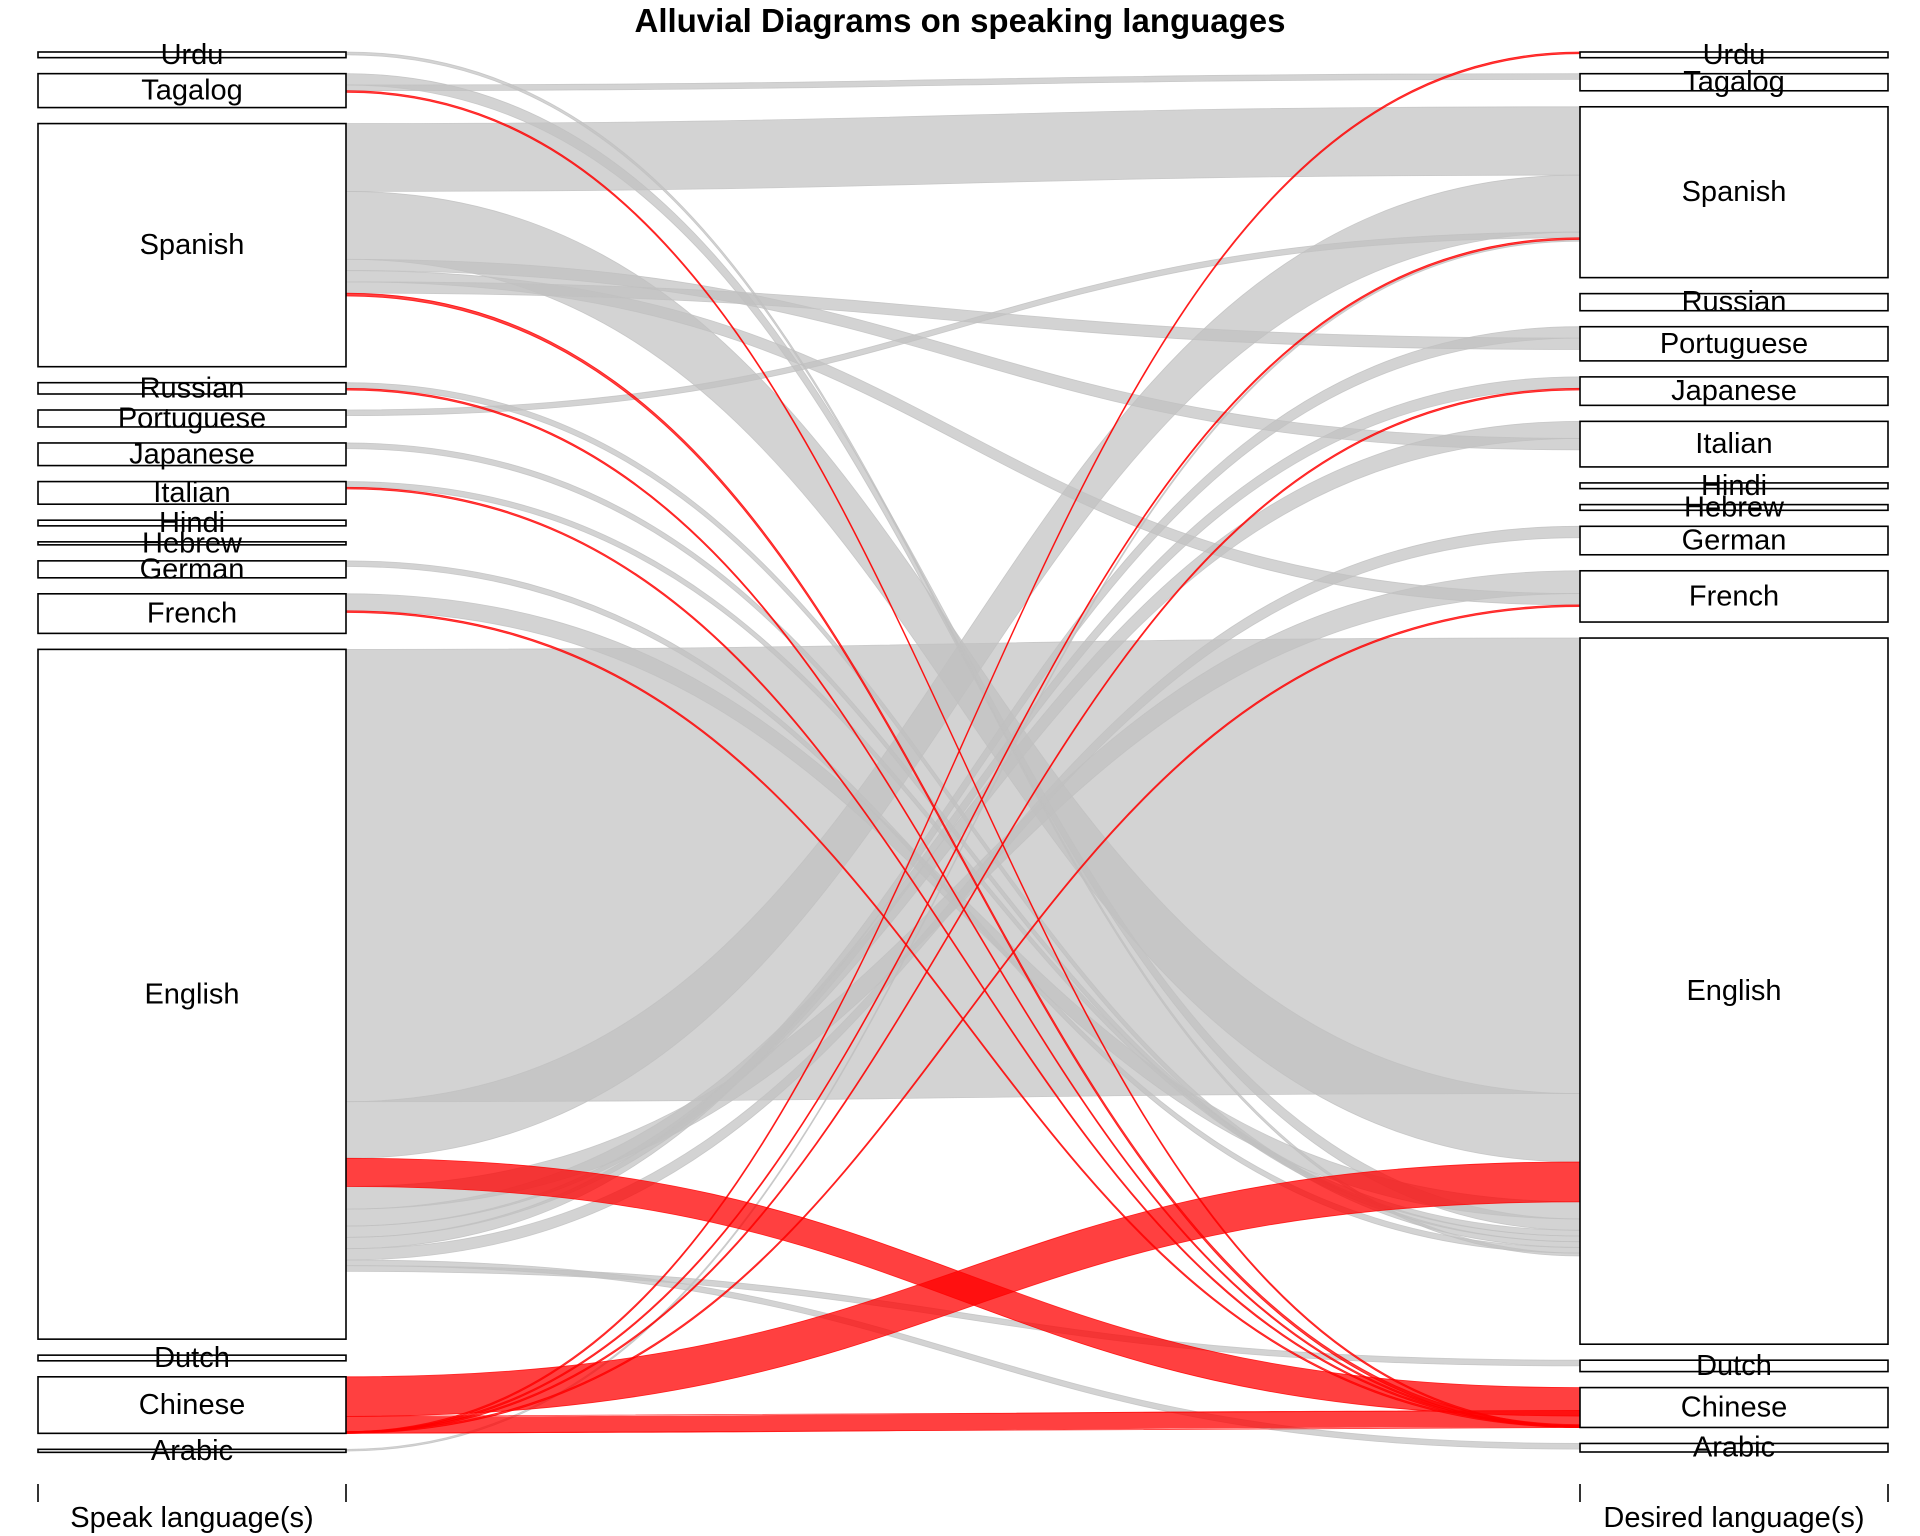 This screenshot has height=1536, width=1920. Describe the element at coordinates (963, 1421) in the screenshot. I see `flow-chinese-to-chinese` at that location.